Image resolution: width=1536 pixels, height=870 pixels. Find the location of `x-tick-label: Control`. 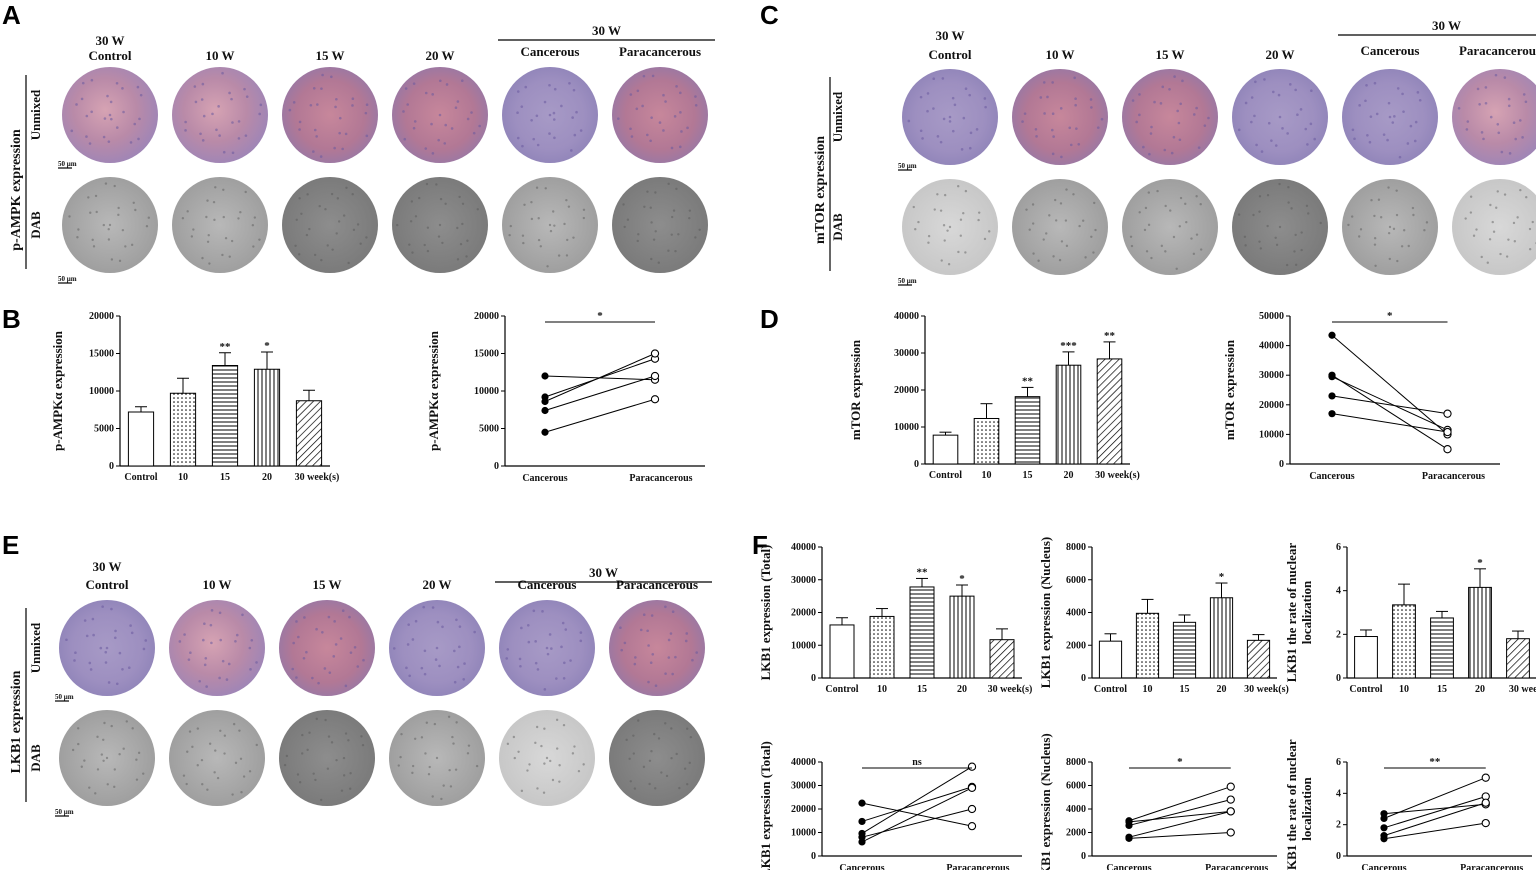

x-tick-label: Control is located at coordinates (140, 477).